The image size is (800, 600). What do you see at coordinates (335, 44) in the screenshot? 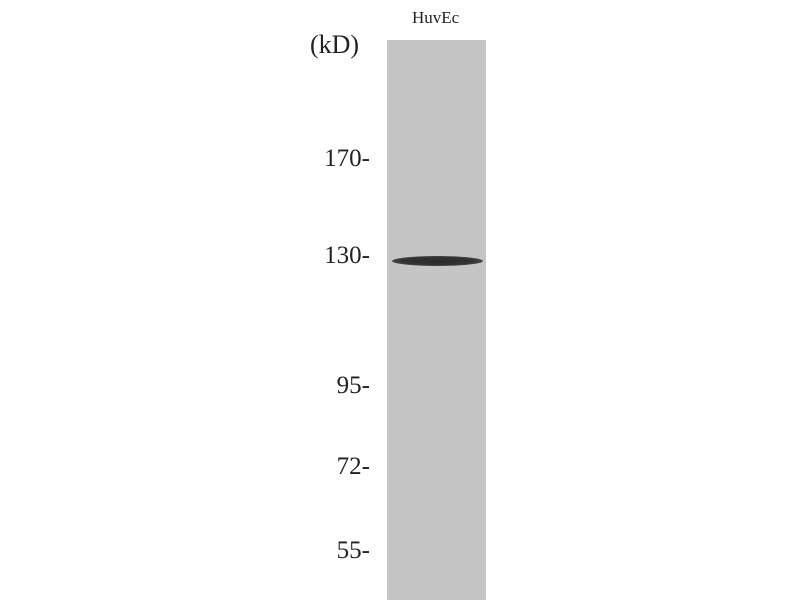
I see `unit-label: (kD)` at bounding box center [335, 44].